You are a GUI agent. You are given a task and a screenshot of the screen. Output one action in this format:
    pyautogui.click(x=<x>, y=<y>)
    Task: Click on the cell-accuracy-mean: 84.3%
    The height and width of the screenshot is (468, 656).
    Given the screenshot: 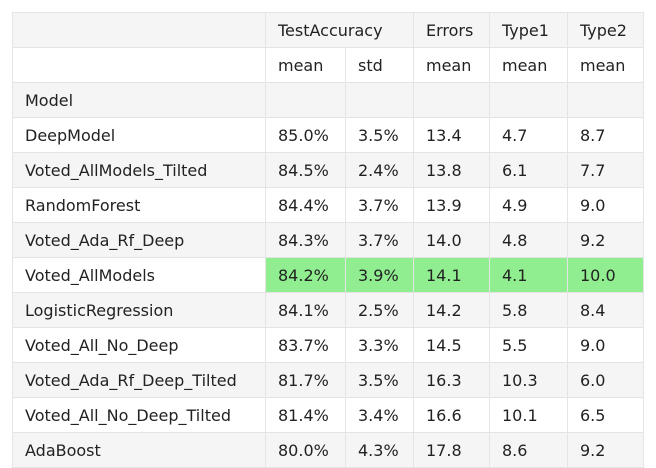 What is the action you would take?
    pyautogui.click(x=305, y=240)
    